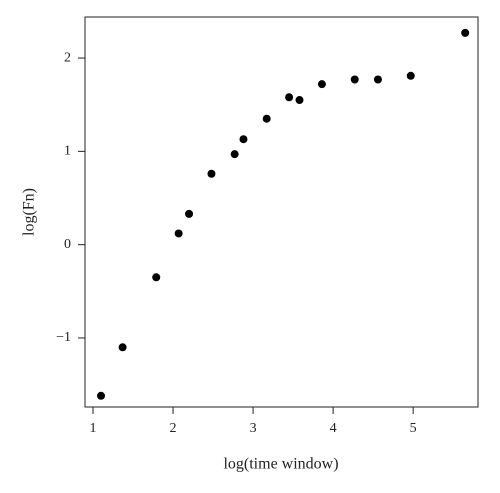 This screenshot has width=500, height=493. I want to click on x-tick-label: 3, so click(253, 428).